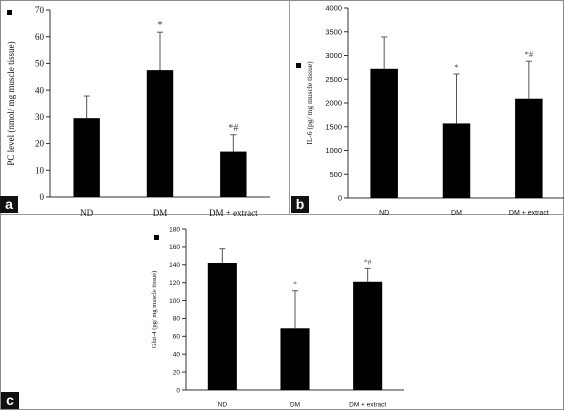 This screenshot has width=564, height=410. Describe the element at coordinates (9, 12) in the screenshot. I see `panel-marker-a` at that location.